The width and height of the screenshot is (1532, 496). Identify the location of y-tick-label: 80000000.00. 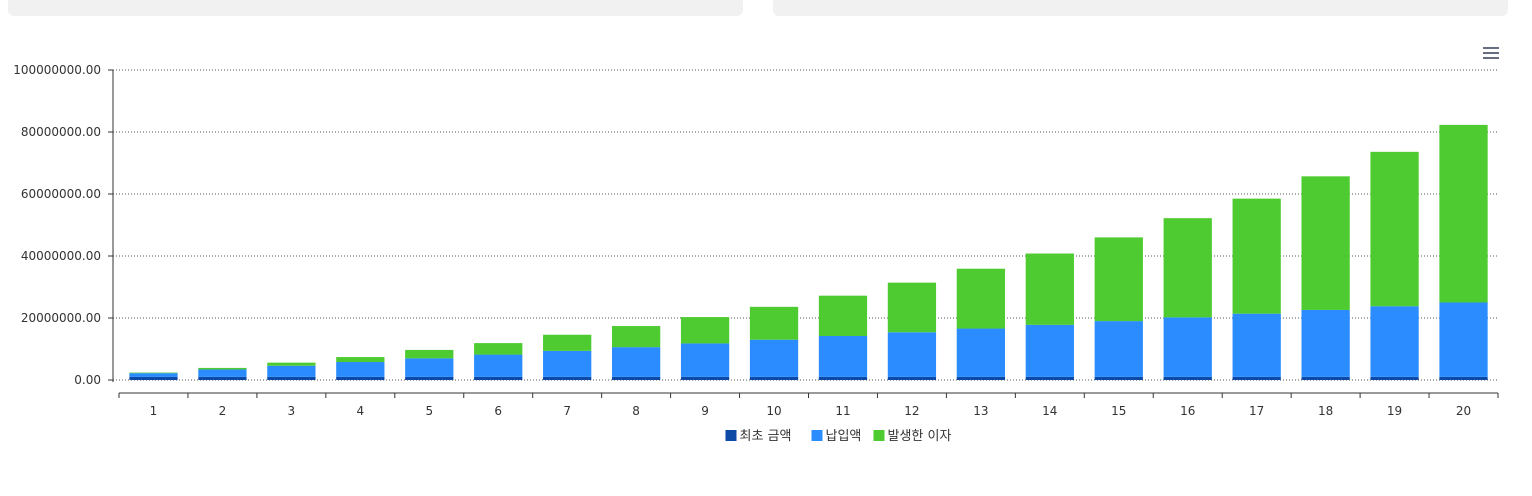
(61, 132).